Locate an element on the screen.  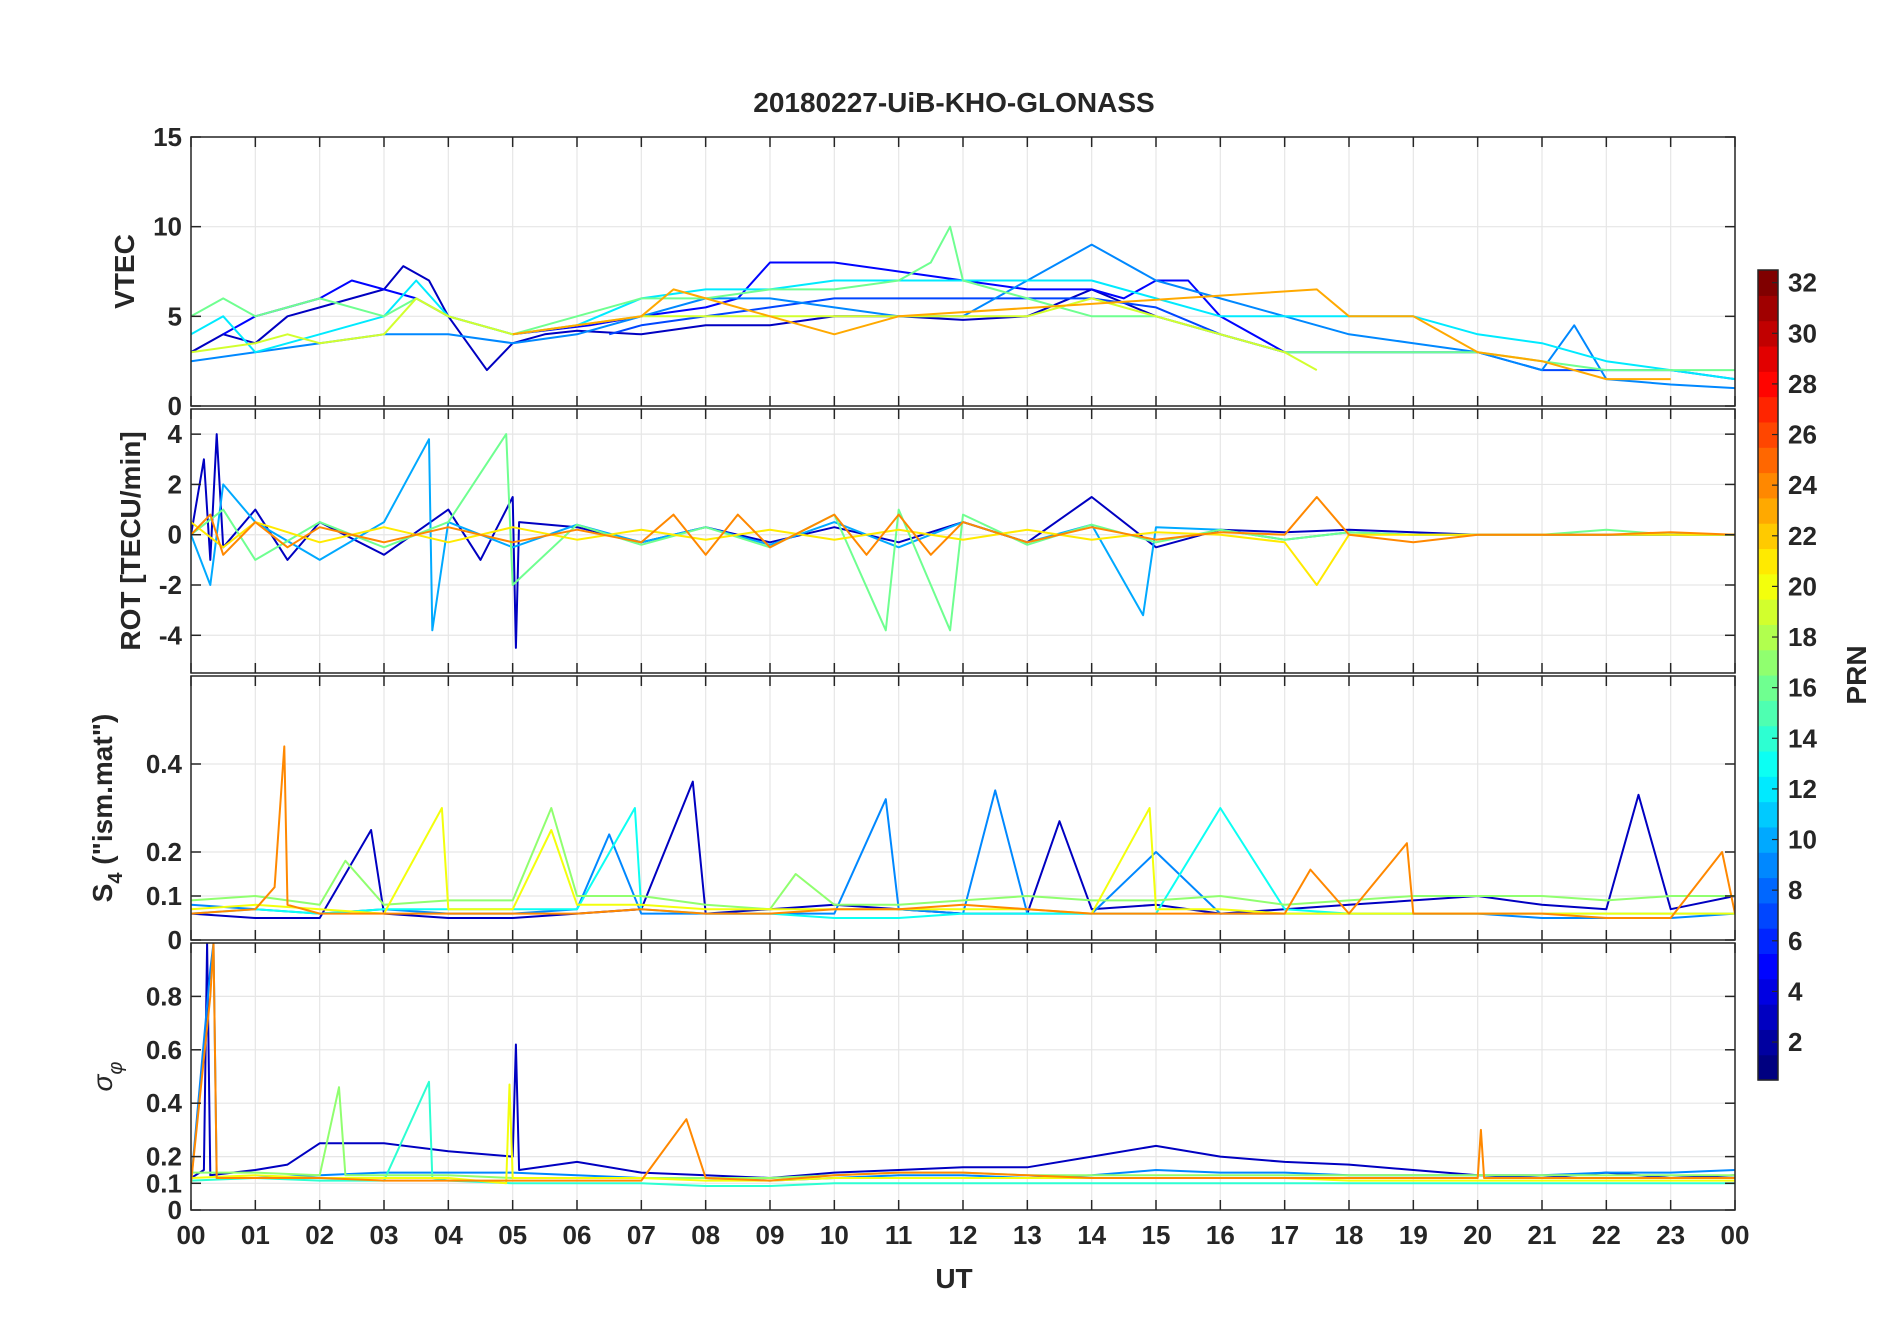
y-axis-label-rest: ("ism.mat") is located at coordinates (102, 793).